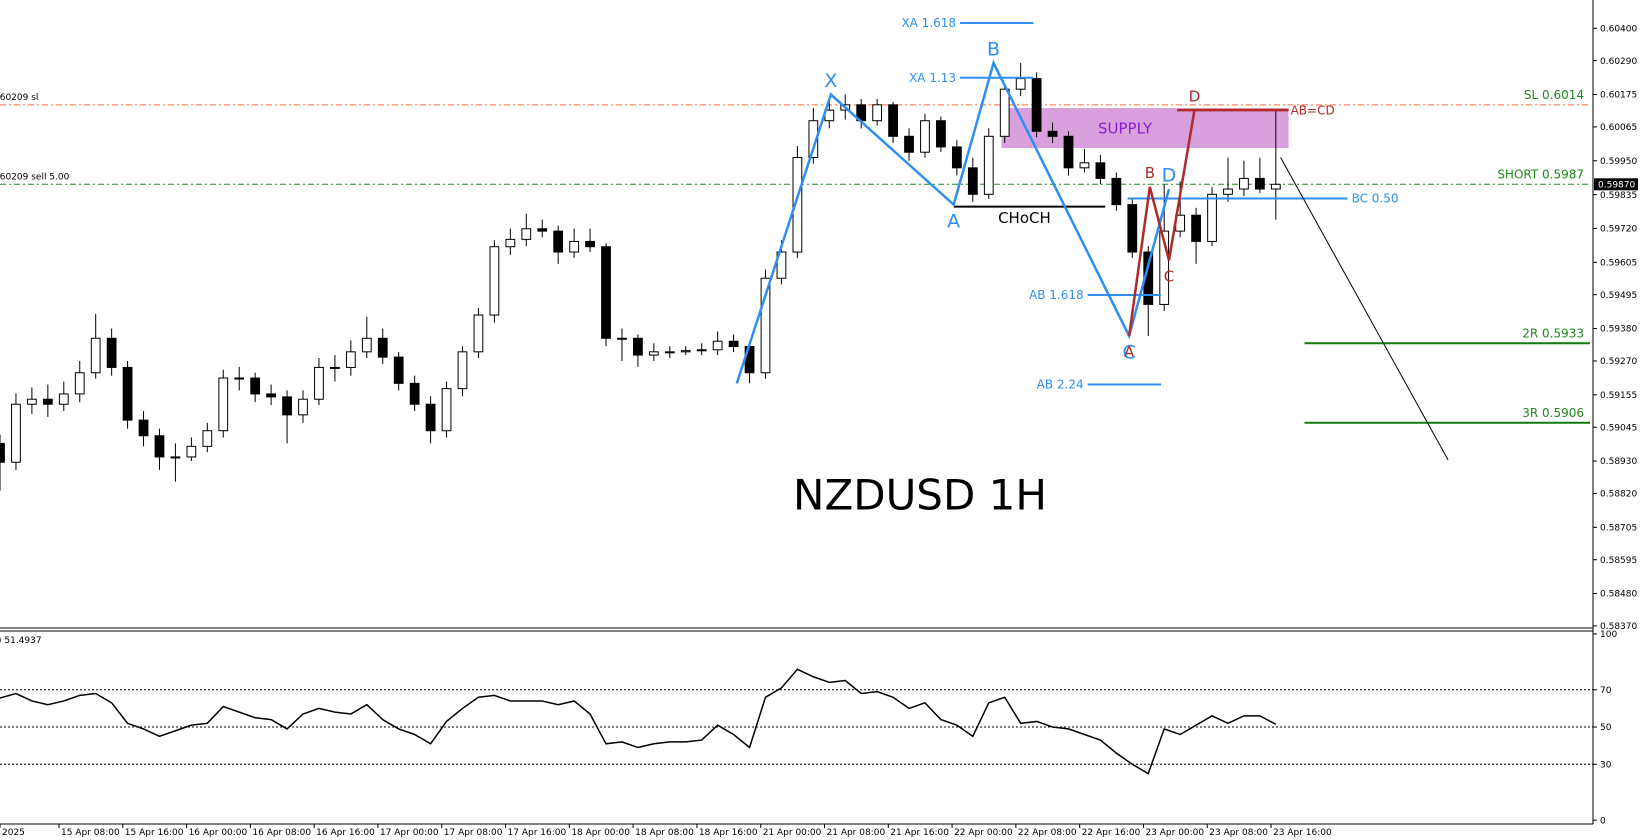 Image resolution: width=1640 pixels, height=840 pixels. I want to click on x-tick-label: 23 Apr 08:00, so click(1238, 833).